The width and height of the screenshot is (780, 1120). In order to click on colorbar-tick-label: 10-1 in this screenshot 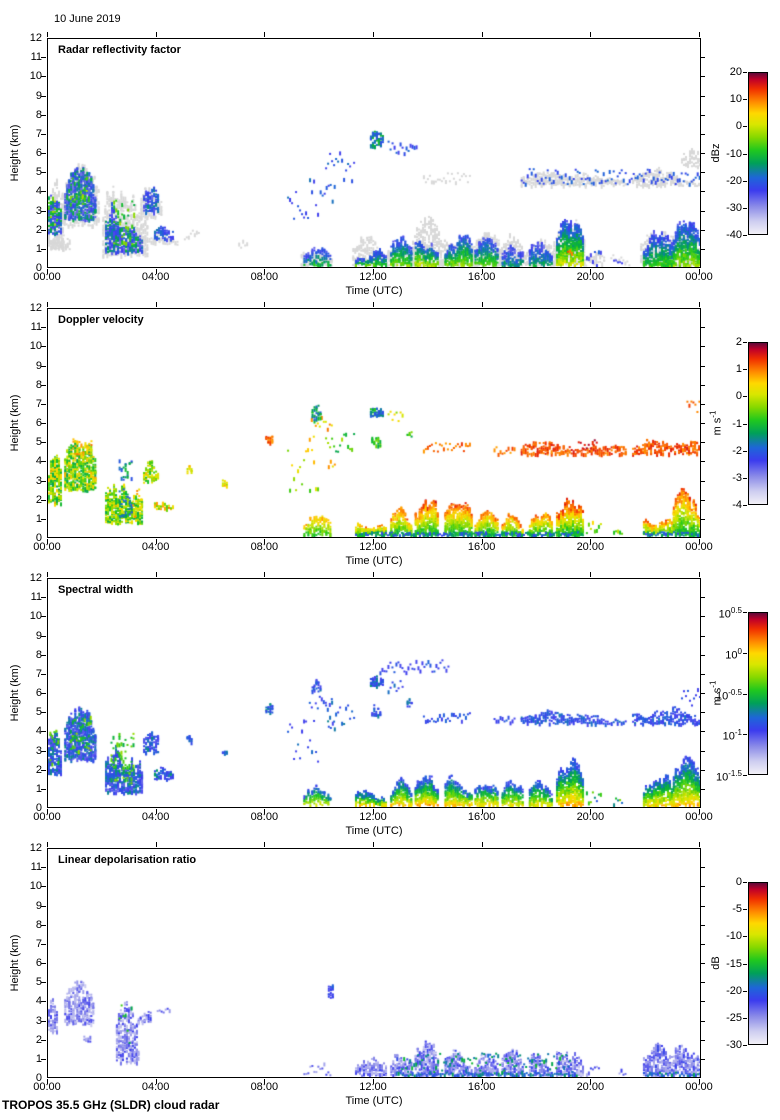, I will do `click(732, 735)`.